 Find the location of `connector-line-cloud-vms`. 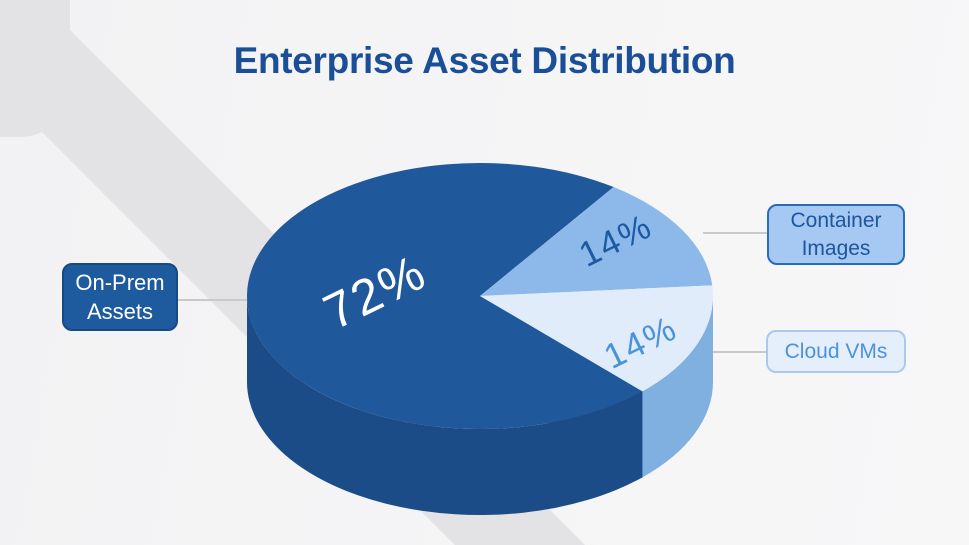

connector-line-cloud-vms is located at coordinates (730, 352).